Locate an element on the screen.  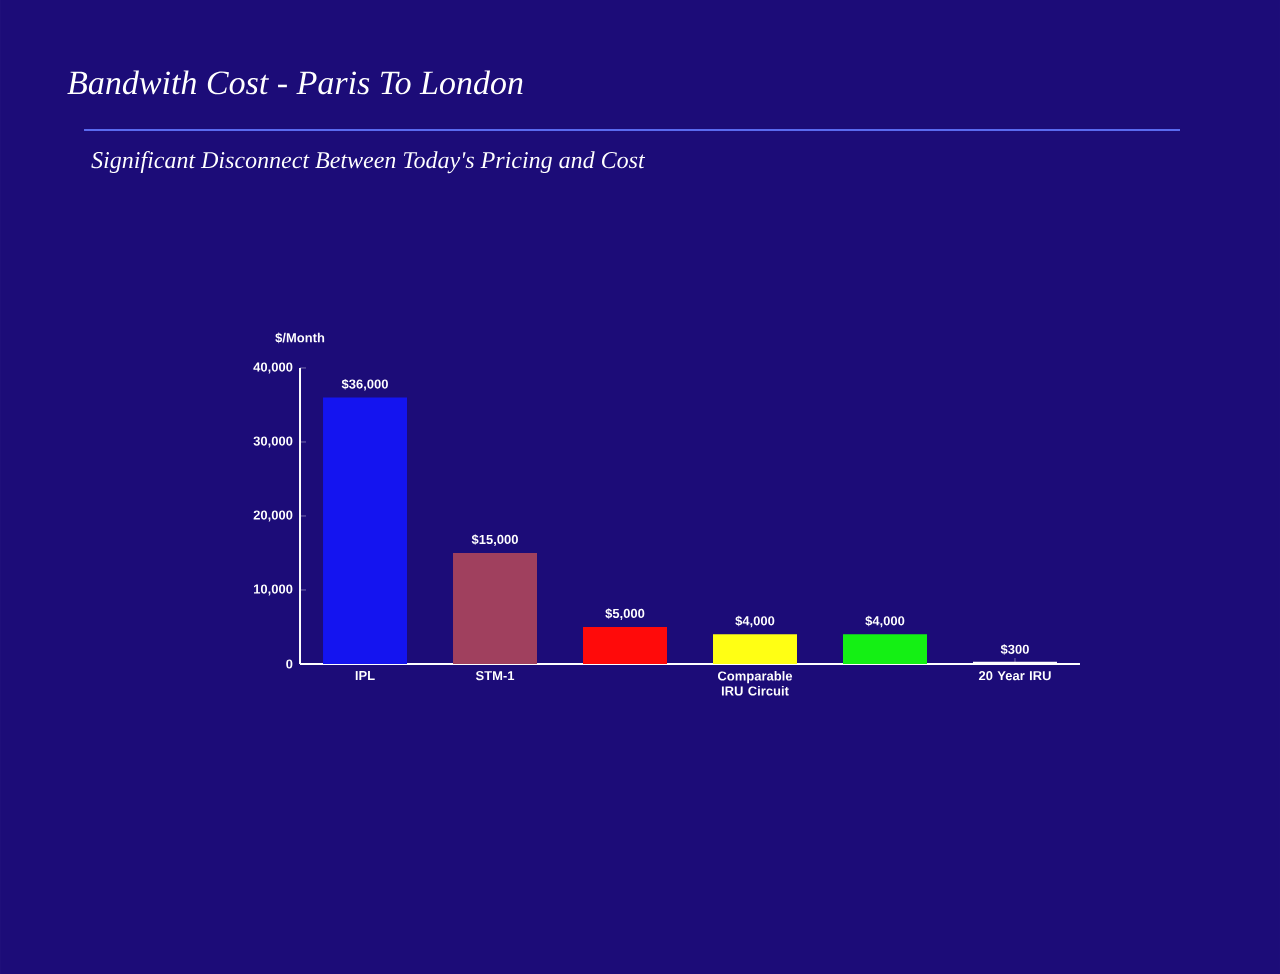
chart-subtitle: Significant Disconnect Between Today's Pricing and Cost is located at coordinates (368, 162).